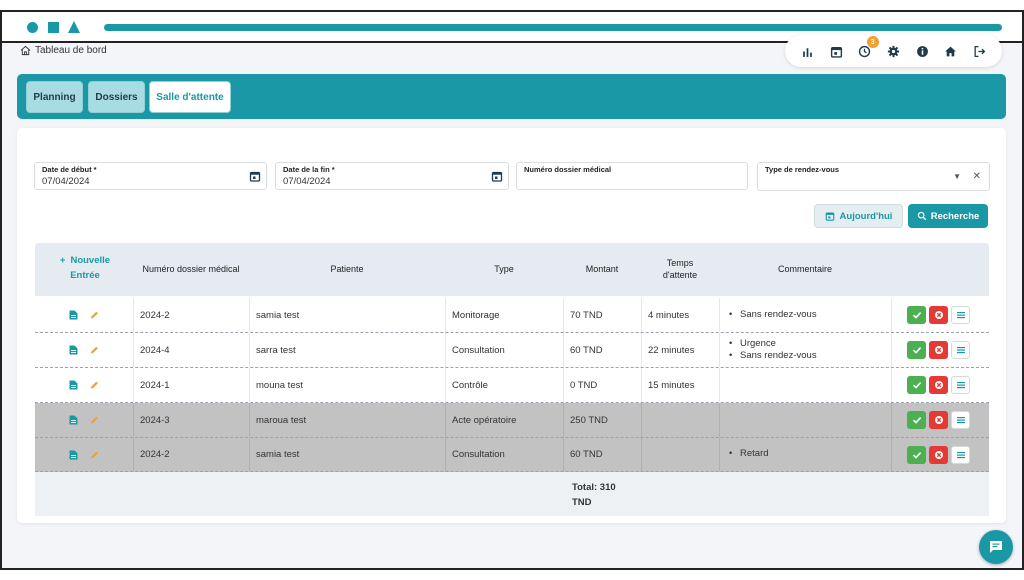 Image resolution: width=1024 pixels, height=580 pixels. What do you see at coordinates (307, 181) in the screenshot?
I see `end-date-value: 07/04/2024` at bounding box center [307, 181].